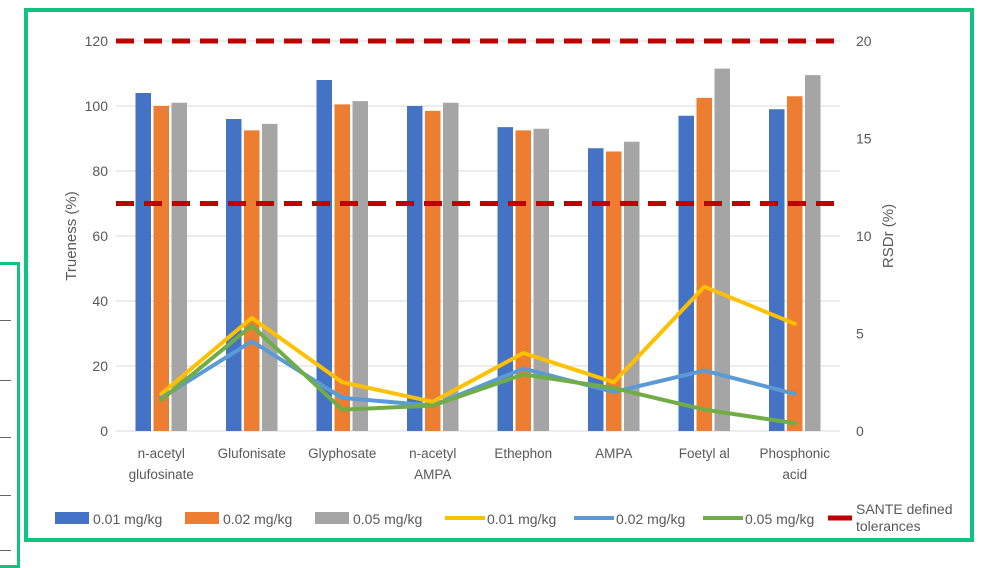 The image size is (982, 568). I want to click on x-tick-label: Glyphosate, so click(342, 453).